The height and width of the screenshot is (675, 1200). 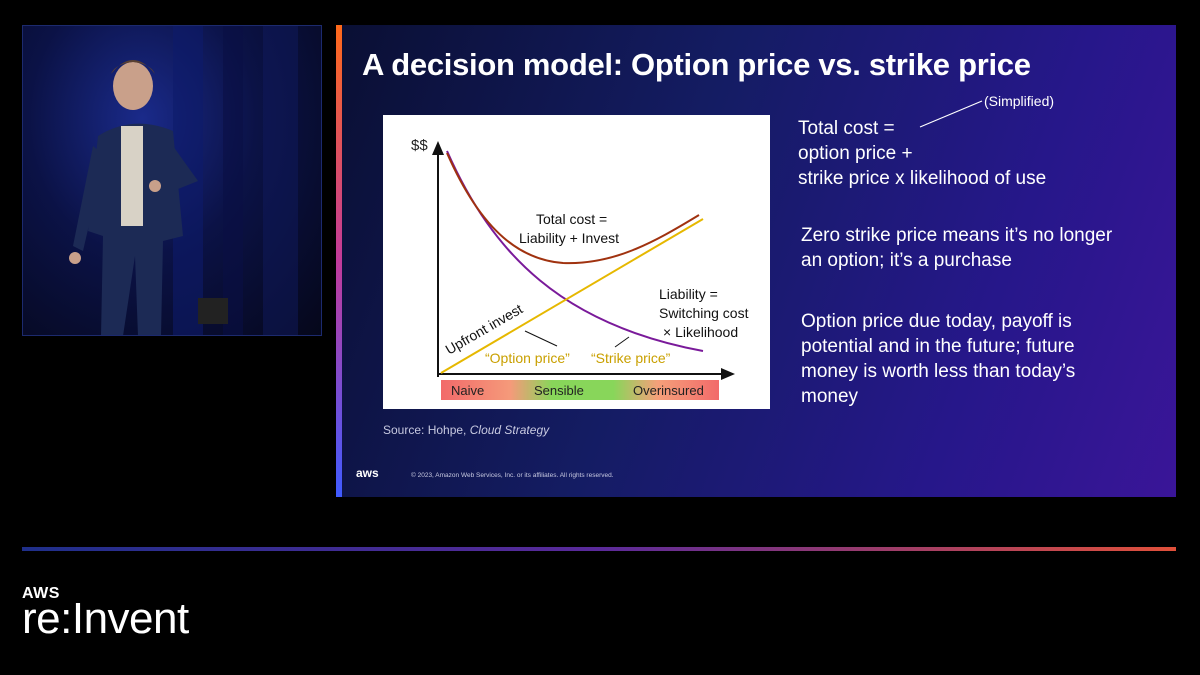 I want to click on liability-label-2: Switching cost, so click(x=704, y=313).